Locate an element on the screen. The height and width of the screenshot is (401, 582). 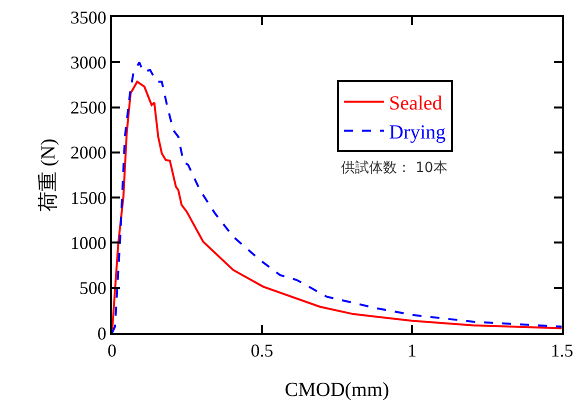
legend-label: Drying is located at coordinates (417, 133).